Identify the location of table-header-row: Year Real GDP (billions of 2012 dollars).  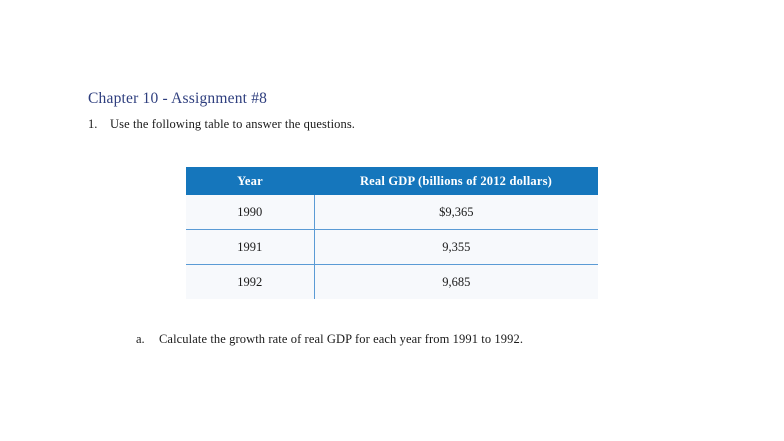
(392, 181).